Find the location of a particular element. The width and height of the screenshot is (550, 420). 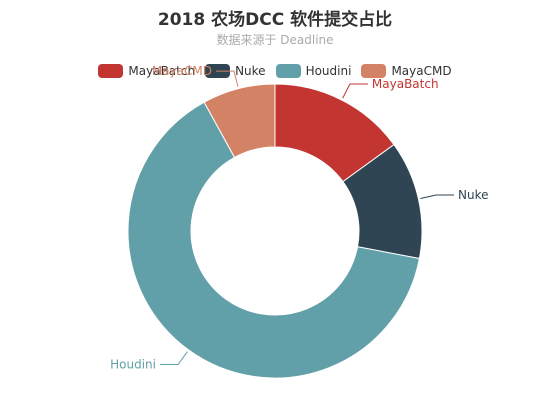

slice-label-mayacmd: MayaCMD is located at coordinates (182, 71).